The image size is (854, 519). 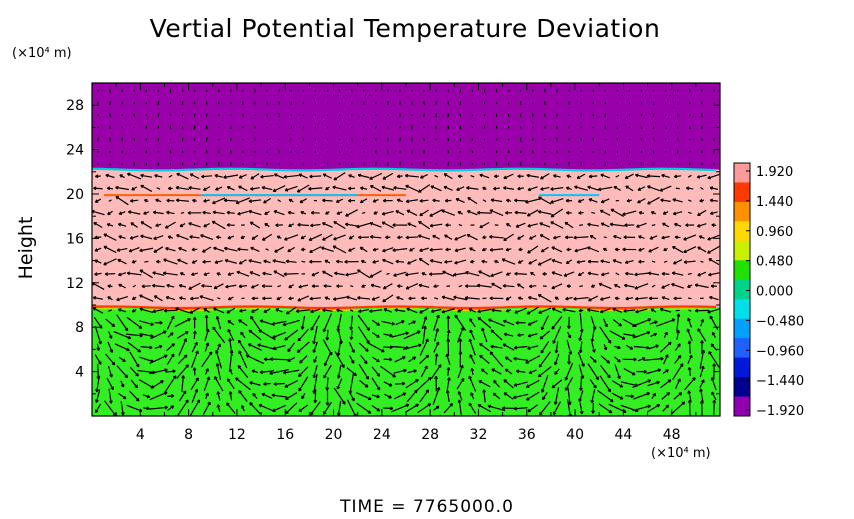 What do you see at coordinates (334, 435) in the screenshot?
I see `x-tick-label: 20` at bounding box center [334, 435].